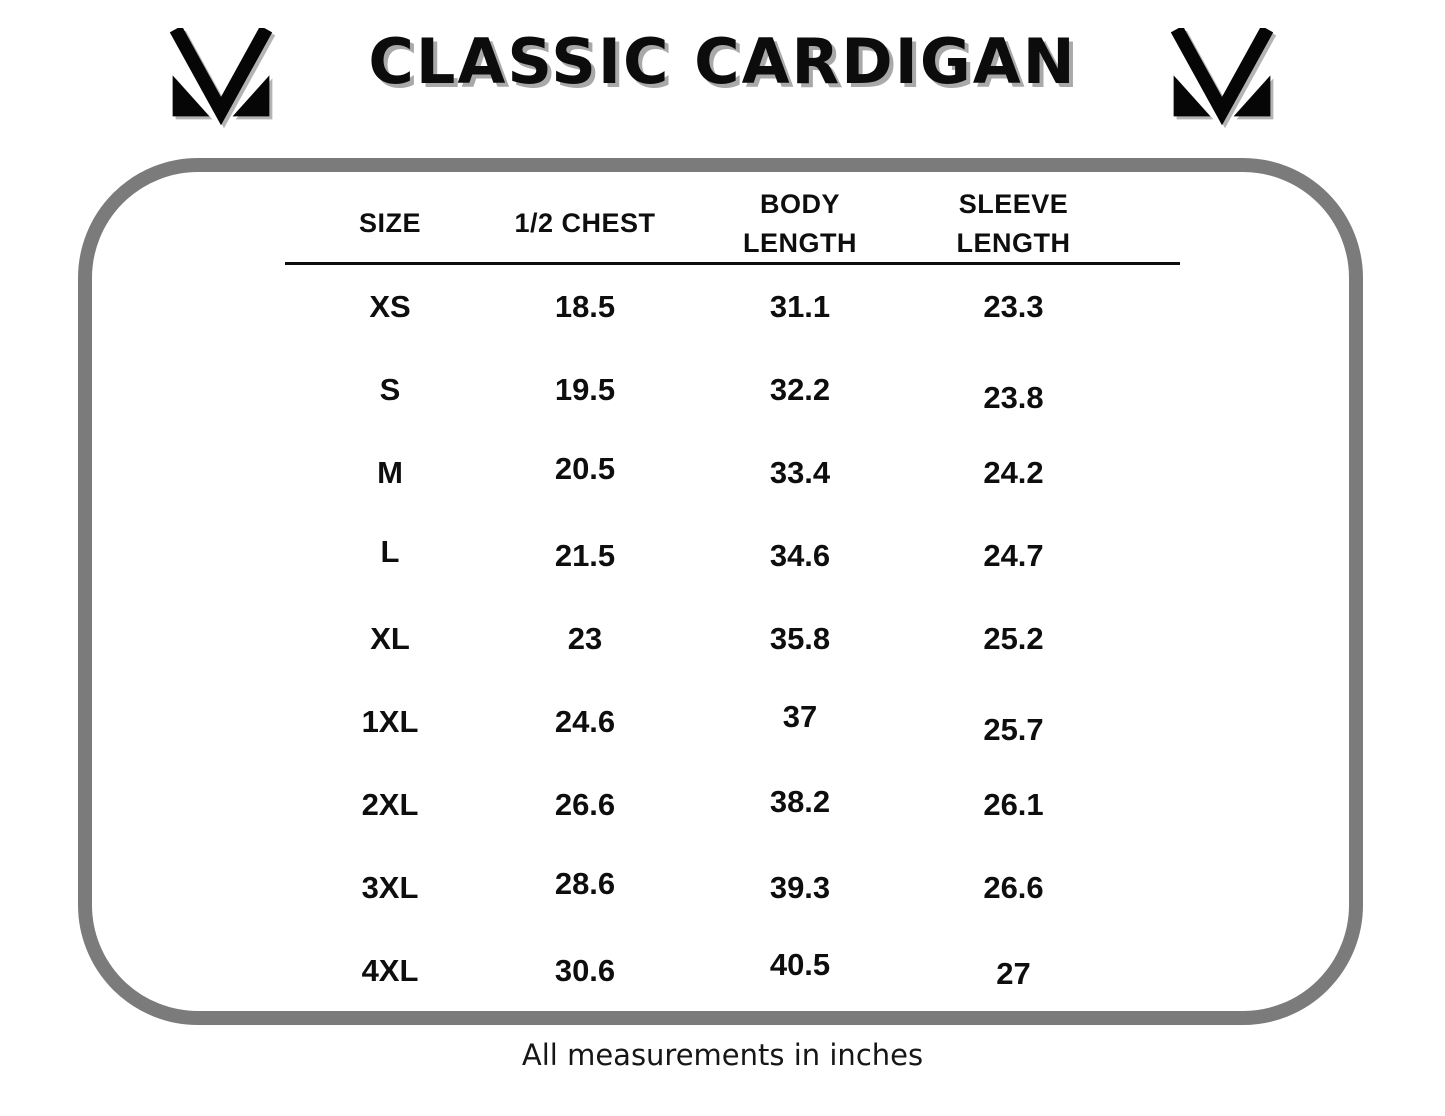 This screenshot has width=1445, height=1116. I want to click on half-chest-cell: 20.5, so click(585, 468).